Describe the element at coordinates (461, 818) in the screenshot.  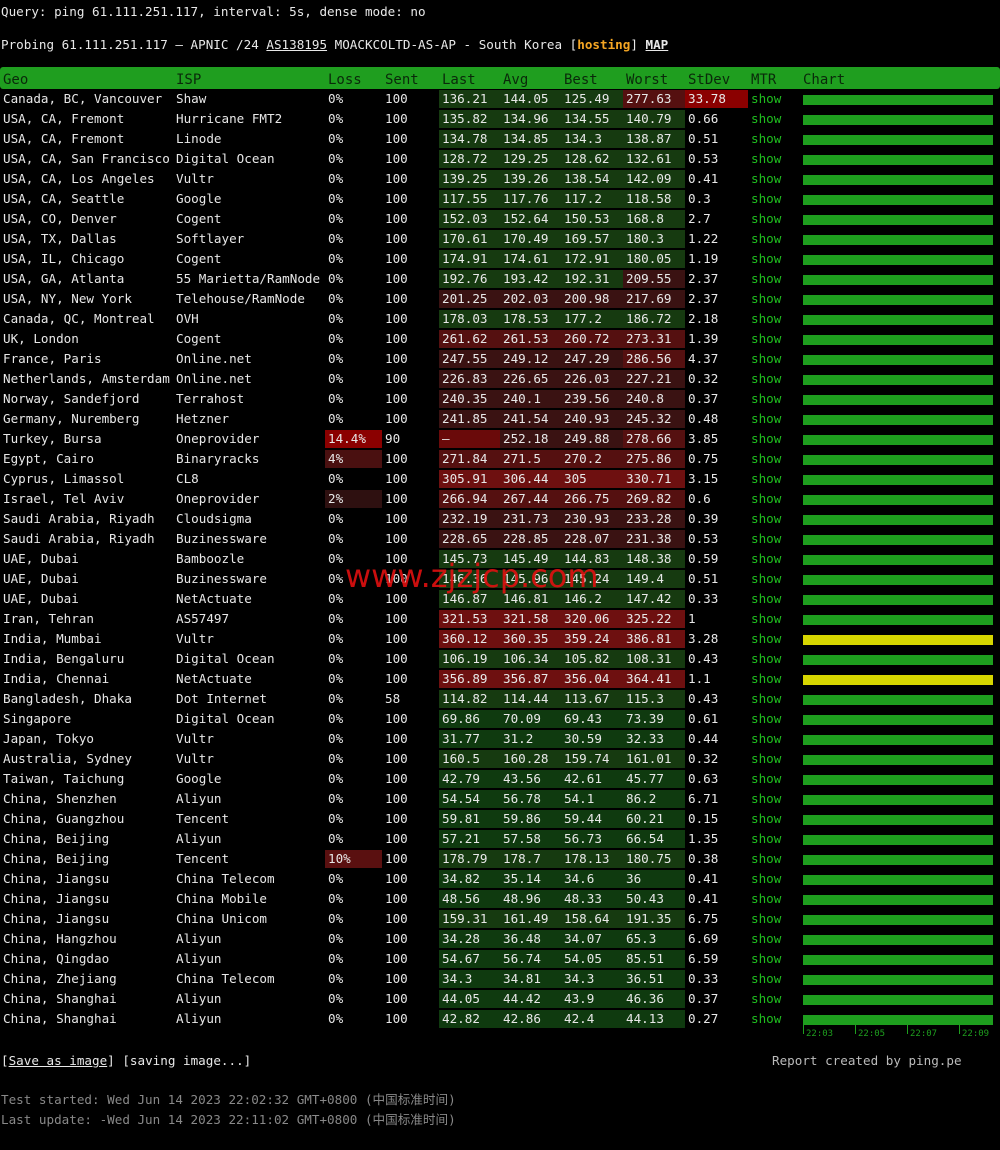
I see `cell: 59.81` at that location.